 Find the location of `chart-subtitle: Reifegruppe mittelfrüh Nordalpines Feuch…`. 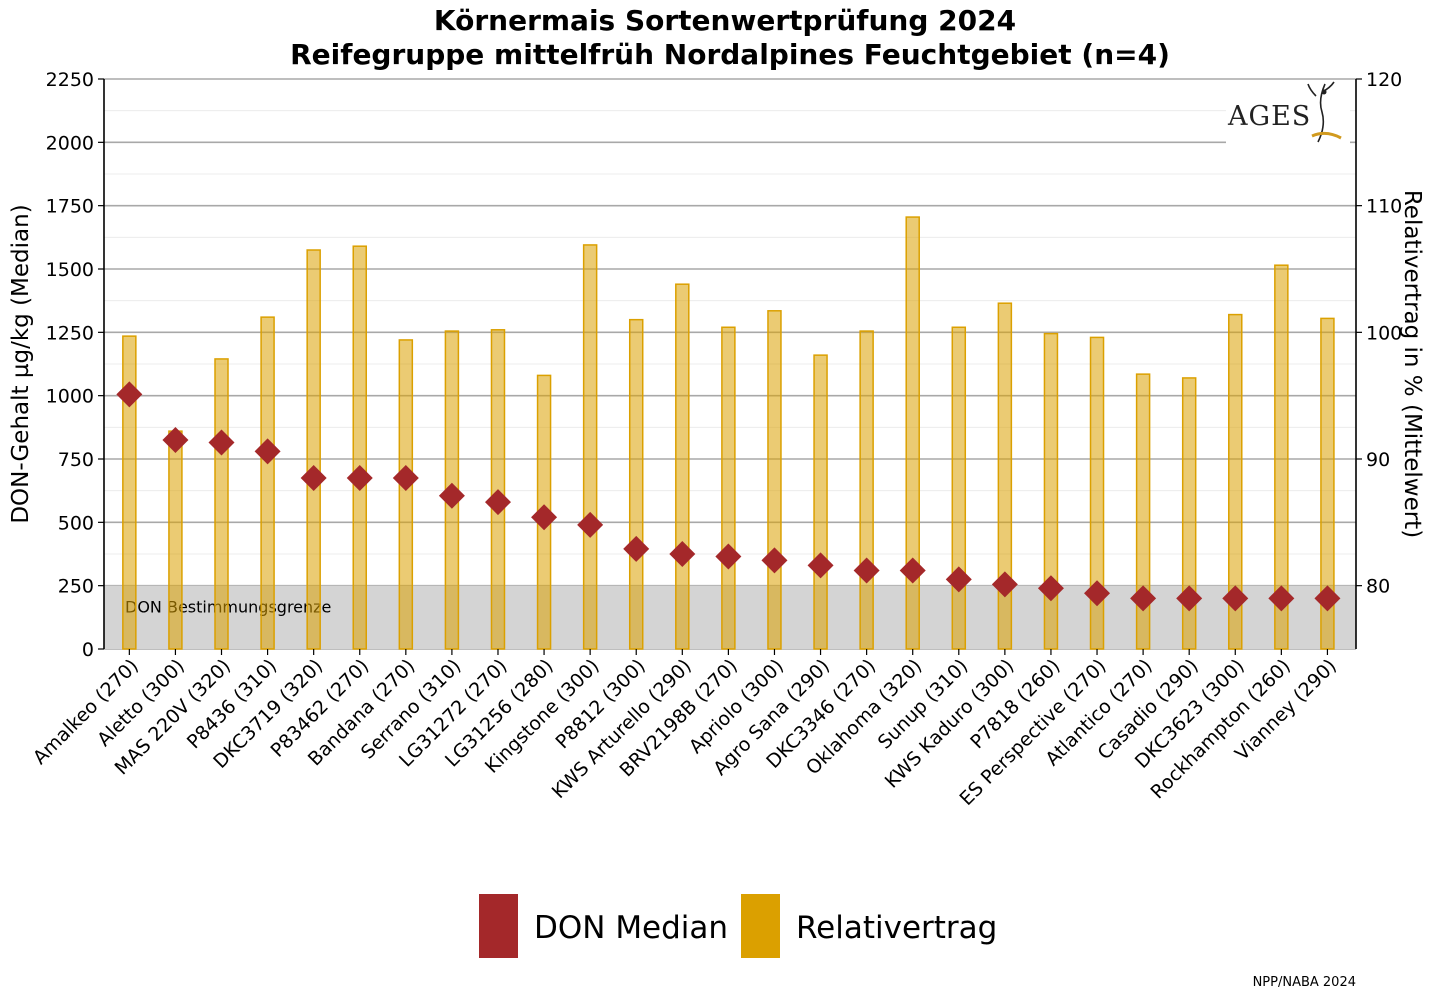

chart-subtitle: Reifegruppe mittelfrüh Nordalpines Feuch… is located at coordinates (730, 54).